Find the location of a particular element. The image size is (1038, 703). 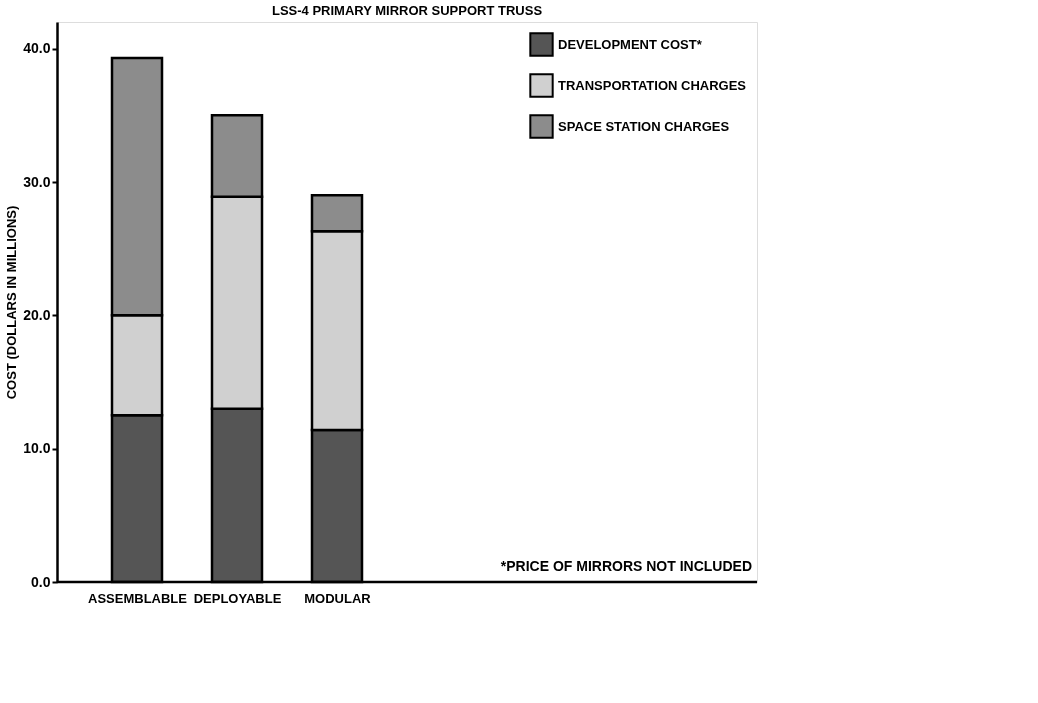

y-tick-label: 40.0 is located at coordinates (37, 48).